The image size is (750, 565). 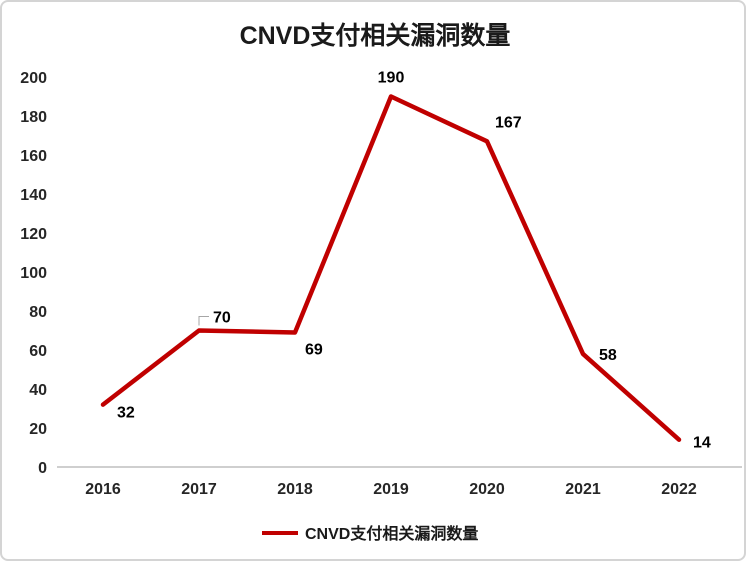 I want to click on legend: CNVD支付相关漏洞数量, so click(x=370, y=533).